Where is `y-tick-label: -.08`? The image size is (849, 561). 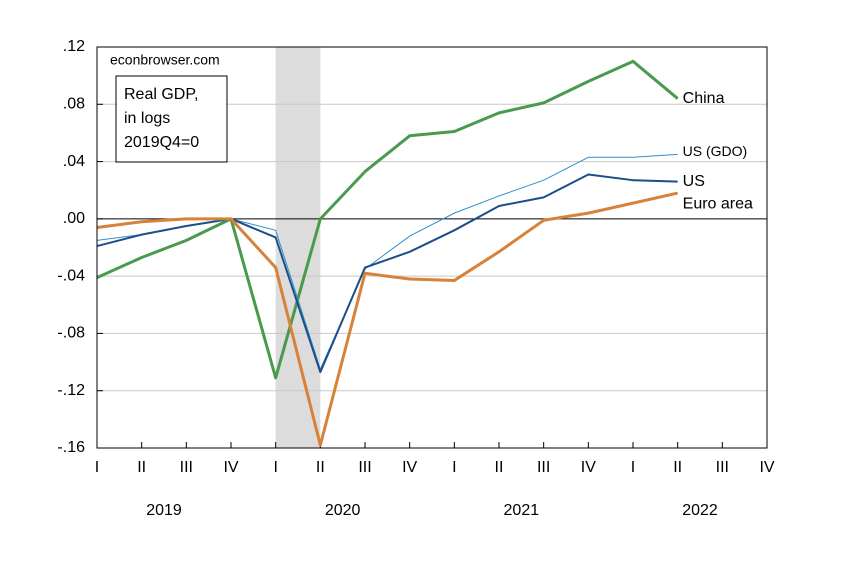
y-tick-label: -.08 is located at coordinates (71, 333).